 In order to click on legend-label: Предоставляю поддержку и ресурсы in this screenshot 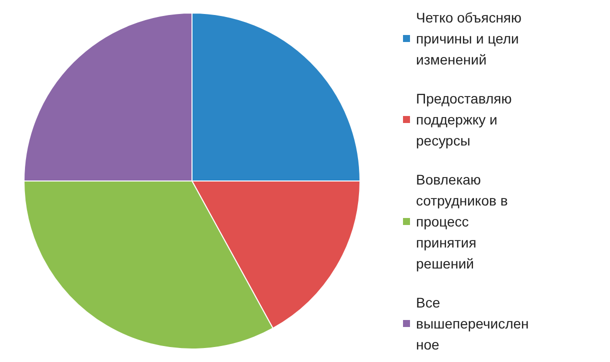, I will do `click(466, 119)`.